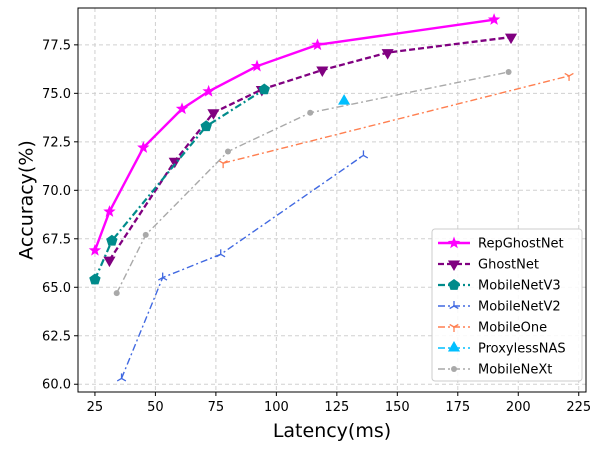 Image resolution: width=598 pixels, height=450 pixels. I want to click on legend-label: GhostNet, so click(508, 265).